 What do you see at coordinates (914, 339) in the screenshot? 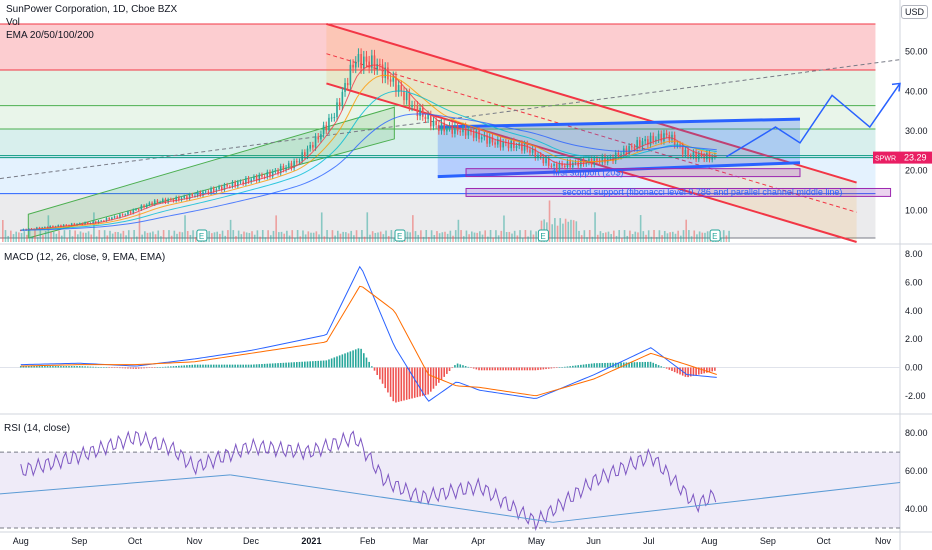
I see `macd-axis-tick: 2.00` at bounding box center [914, 339].